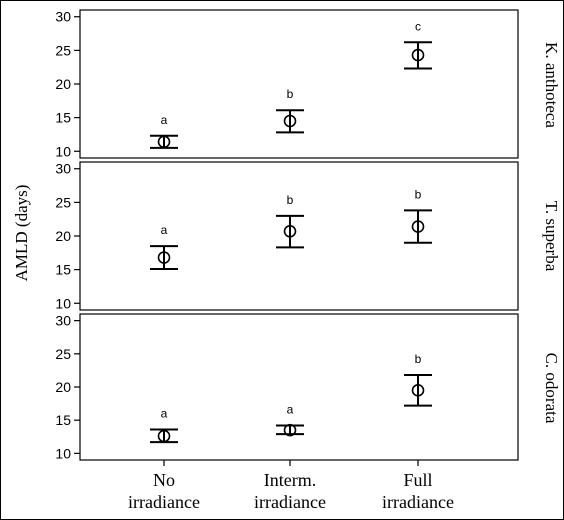 The image size is (564, 520). I want to click on x-category-label: No, so click(164, 480).